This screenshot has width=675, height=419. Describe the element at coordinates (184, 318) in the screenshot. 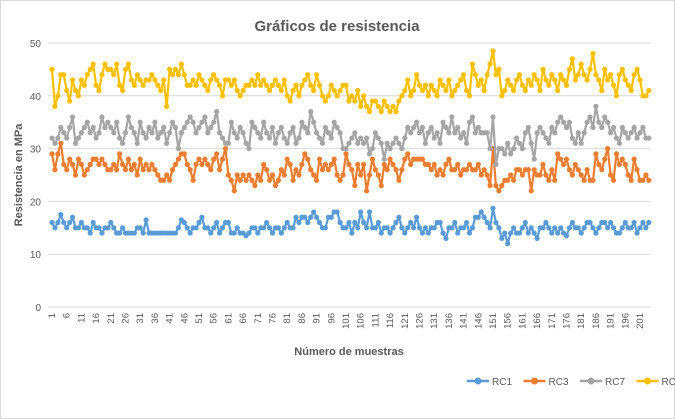

I see `x-tick-label: 46` at that location.